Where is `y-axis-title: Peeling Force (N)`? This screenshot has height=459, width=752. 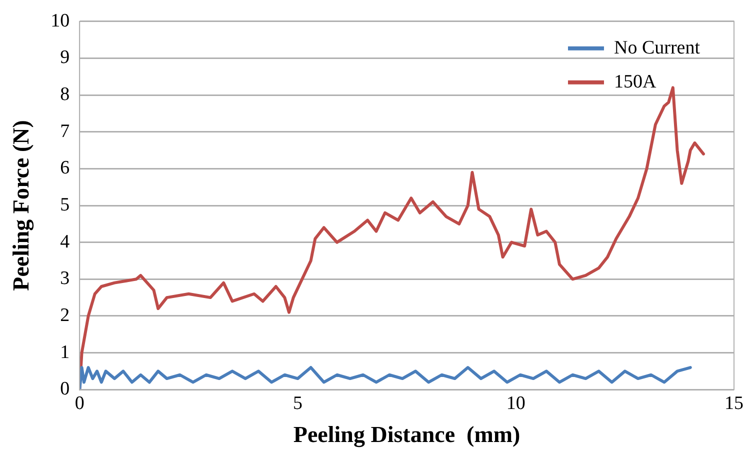 y-axis-title: Peeling Force (N) is located at coordinates (21, 205).